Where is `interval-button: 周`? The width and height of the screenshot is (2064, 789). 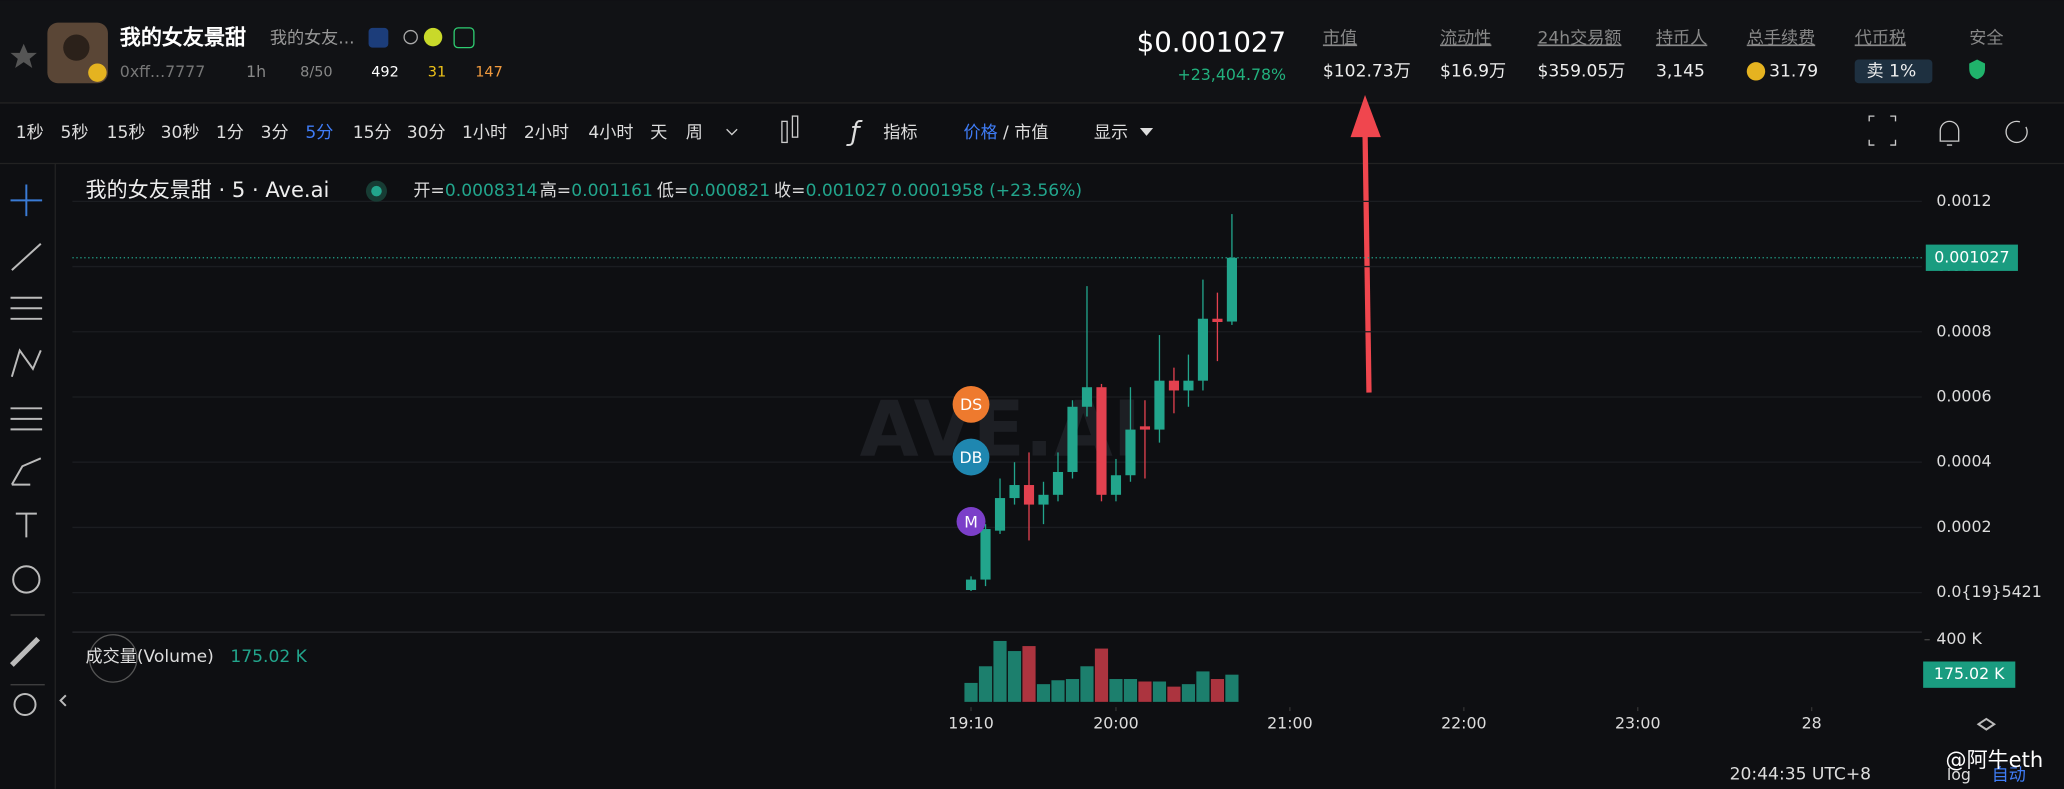 interval-button: 周 is located at coordinates (694, 133).